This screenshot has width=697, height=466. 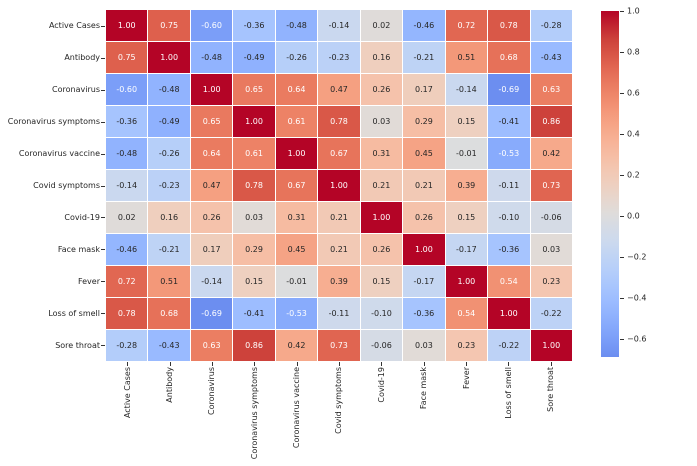 I want to click on heatmap-cell: 0.16, so click(x=169, y=217).